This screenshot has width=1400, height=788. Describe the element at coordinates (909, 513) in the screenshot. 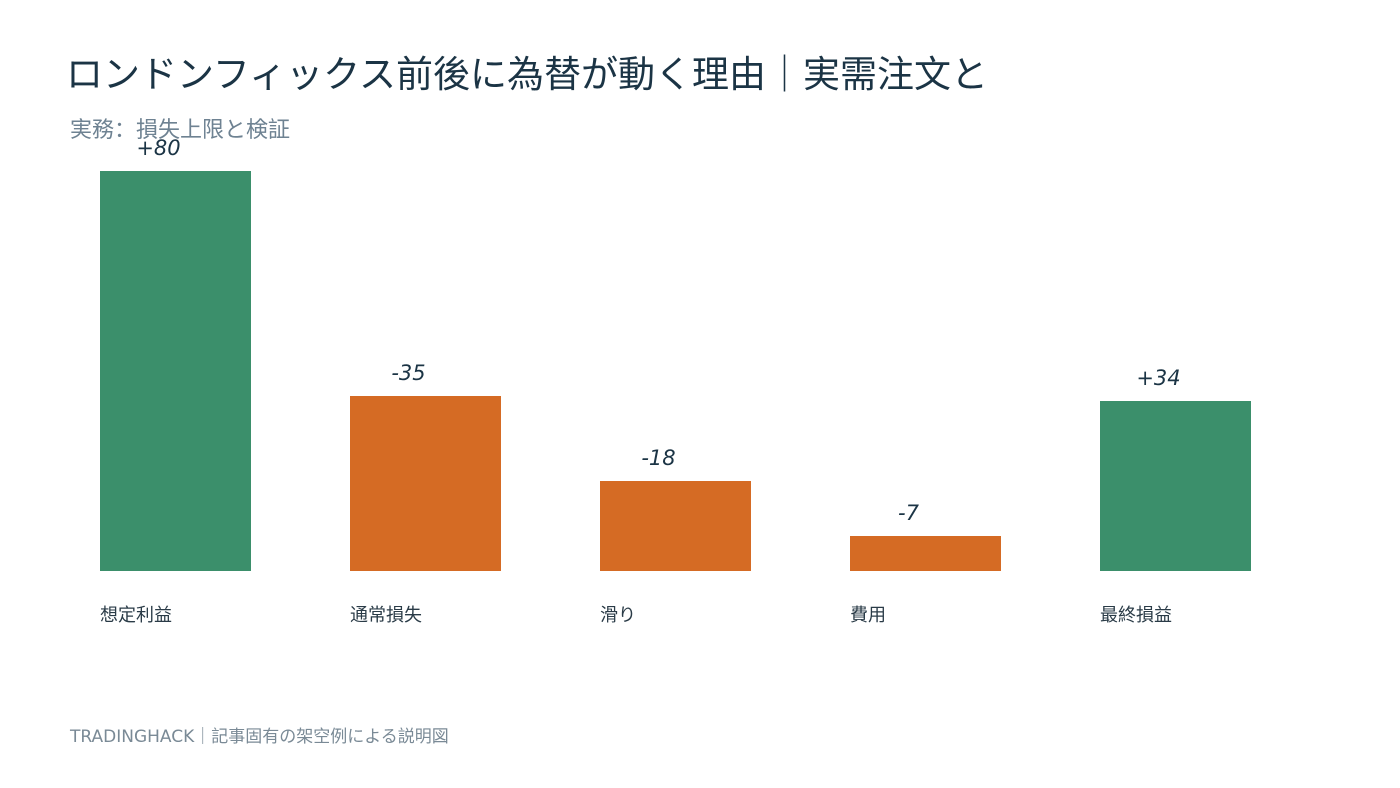

I see `bar-value-label-3: -7` at that location.